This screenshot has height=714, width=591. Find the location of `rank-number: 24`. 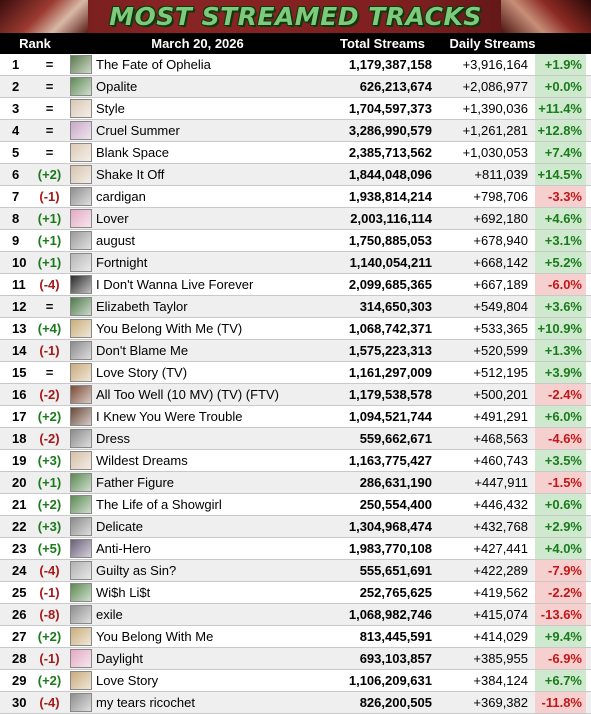

rank-number: 24 is located at coordinates (19, 570).